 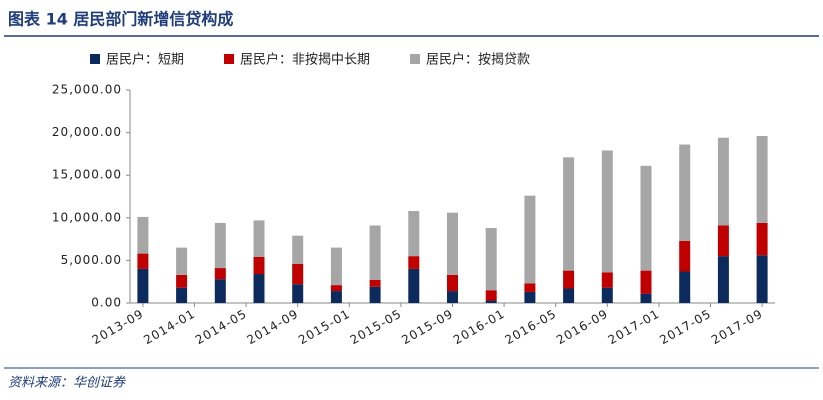 I want to click on chart-title: 图表 14 居民部门新增信贷构成, so click(x=120, y=19).